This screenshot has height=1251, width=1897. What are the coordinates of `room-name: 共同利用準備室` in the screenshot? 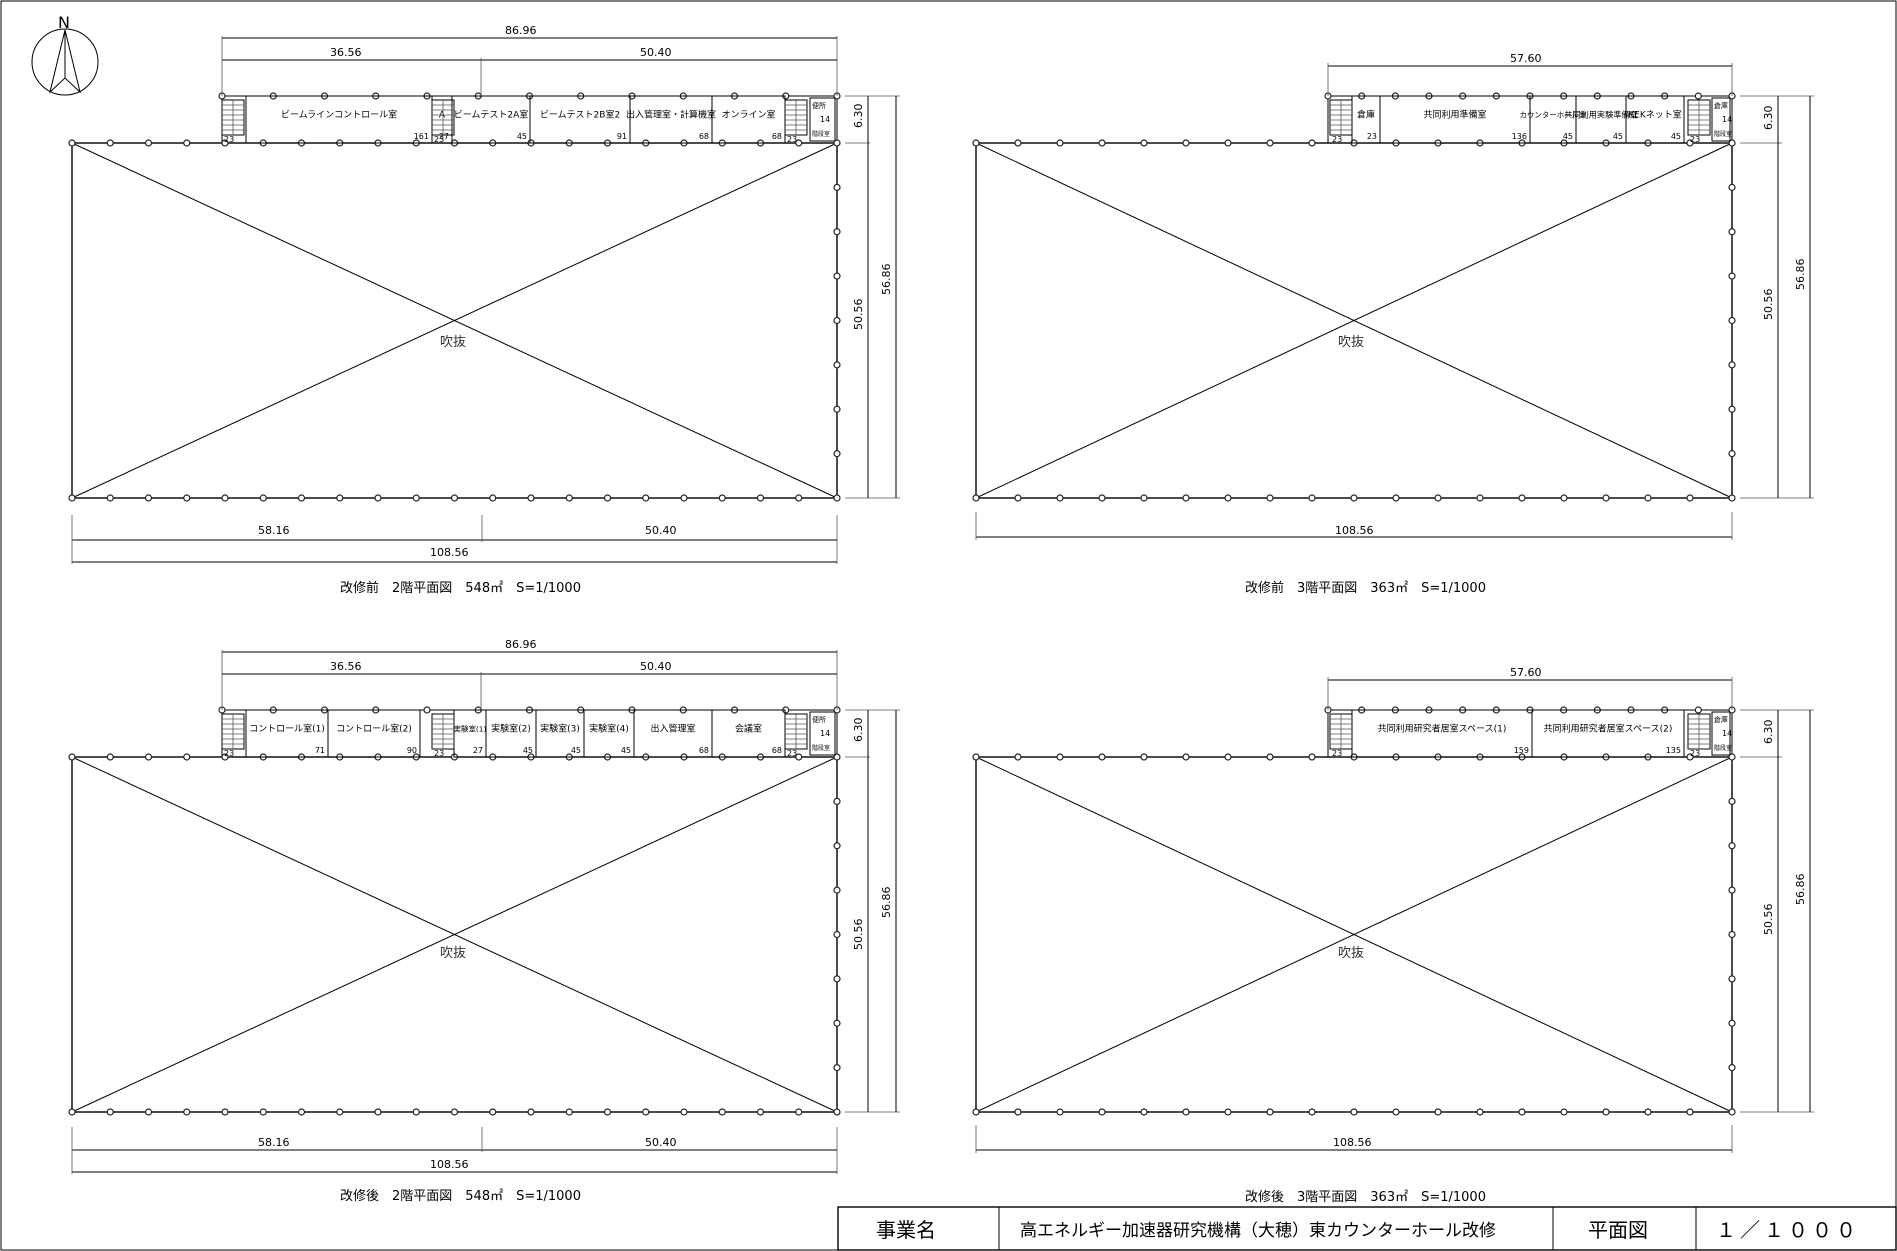 It's located at (1454, 115).